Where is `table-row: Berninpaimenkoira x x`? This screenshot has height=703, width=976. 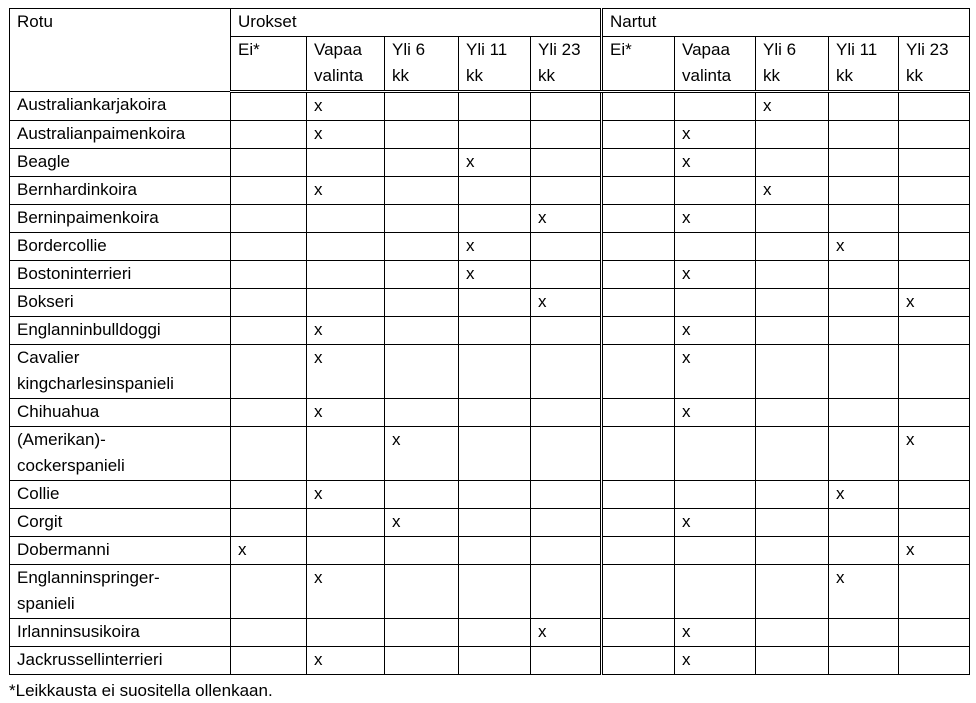 table-row: Berninpaimenkoira x x is located at coordinates (489, 218).